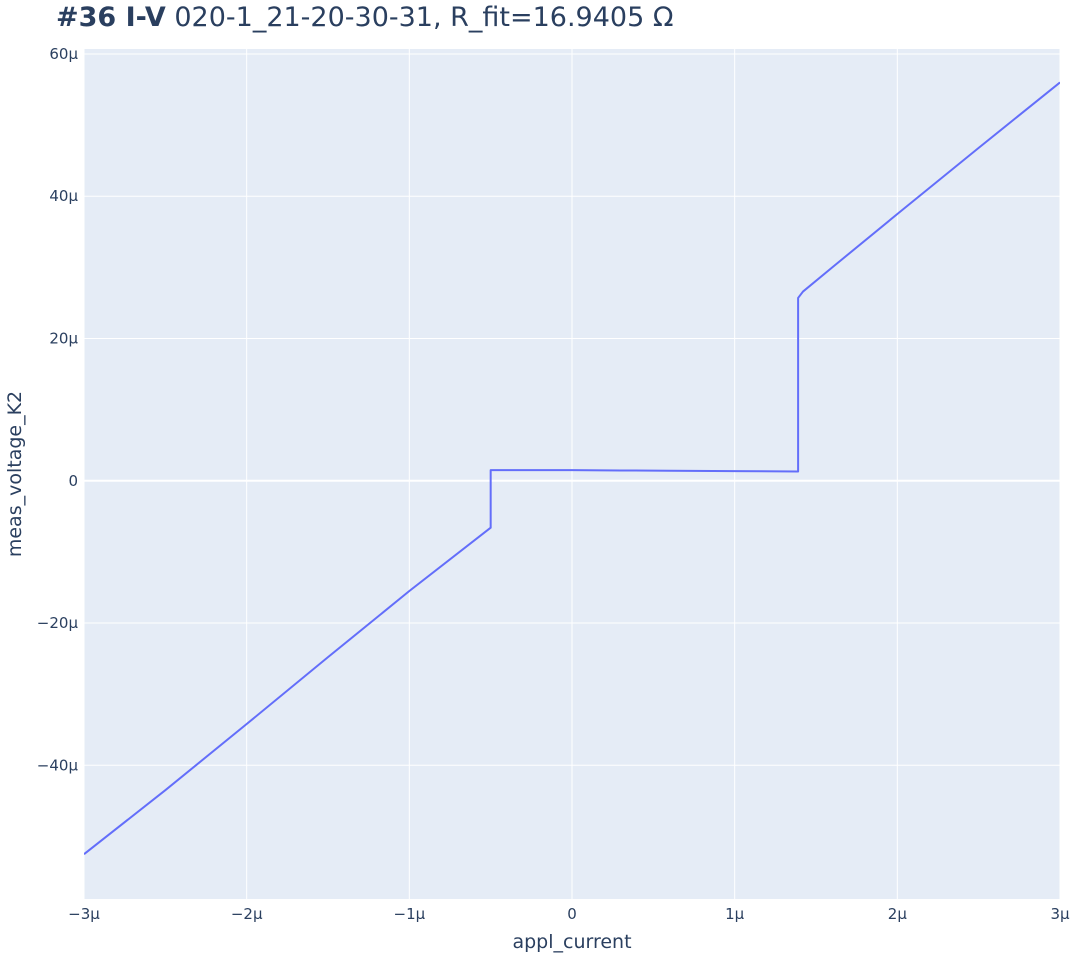 This screenshot has width=1080, height=960. I want to click on x-tick-label: 1μ, so click(735, 914).